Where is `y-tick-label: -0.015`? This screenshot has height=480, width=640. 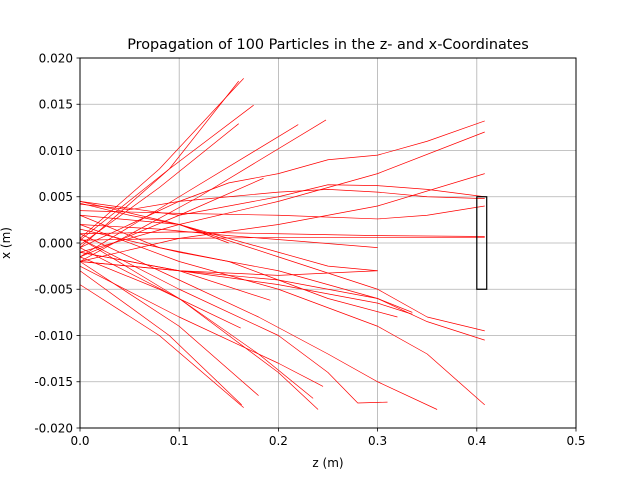
y-tick-label: -0.015 is located at coordinates (53, 382).